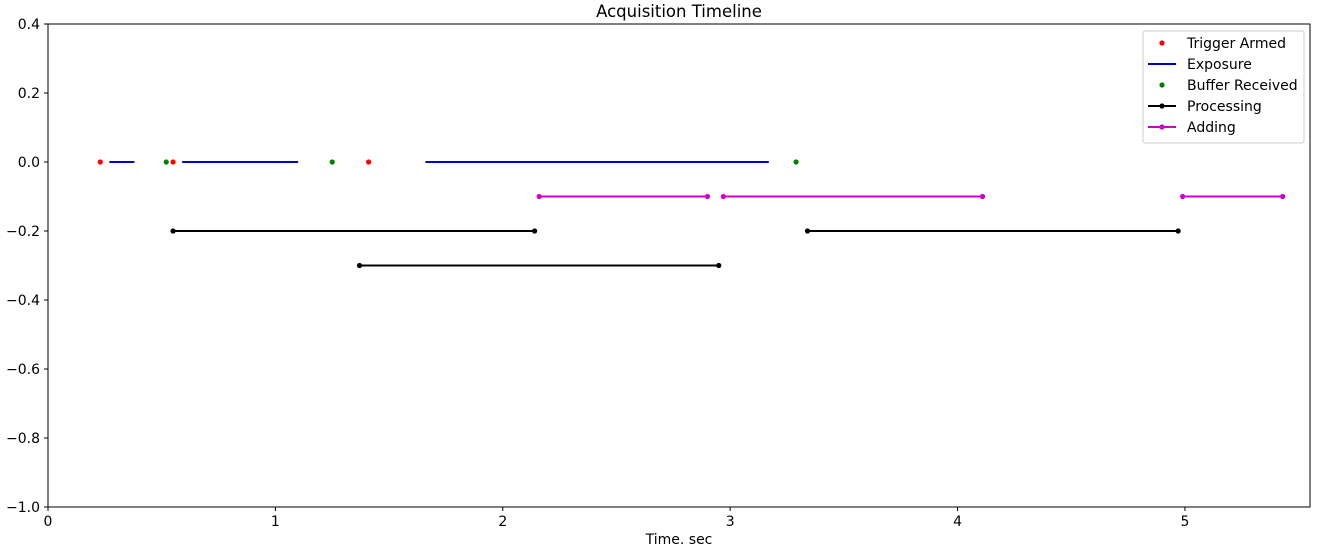 The width and height of the screenshot is (1323, 547). I want to click on series-buffer-received, so click(481, 162).